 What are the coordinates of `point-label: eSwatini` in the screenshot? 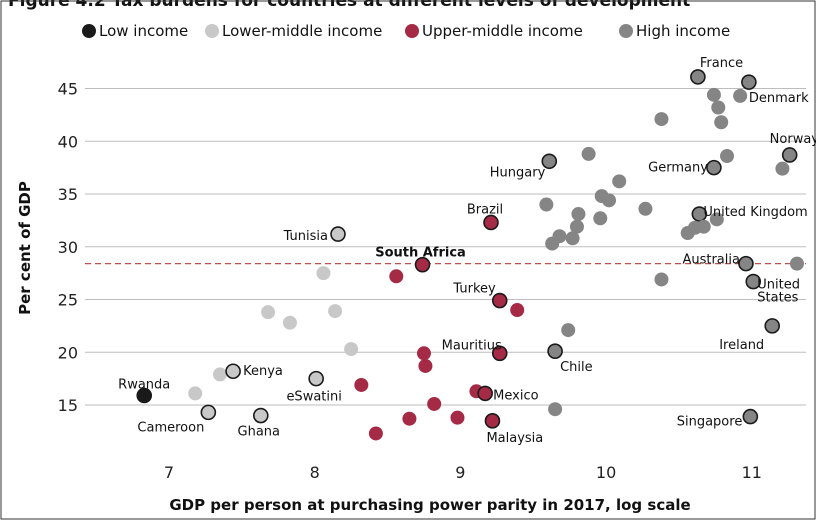 It's located at (313, 397).